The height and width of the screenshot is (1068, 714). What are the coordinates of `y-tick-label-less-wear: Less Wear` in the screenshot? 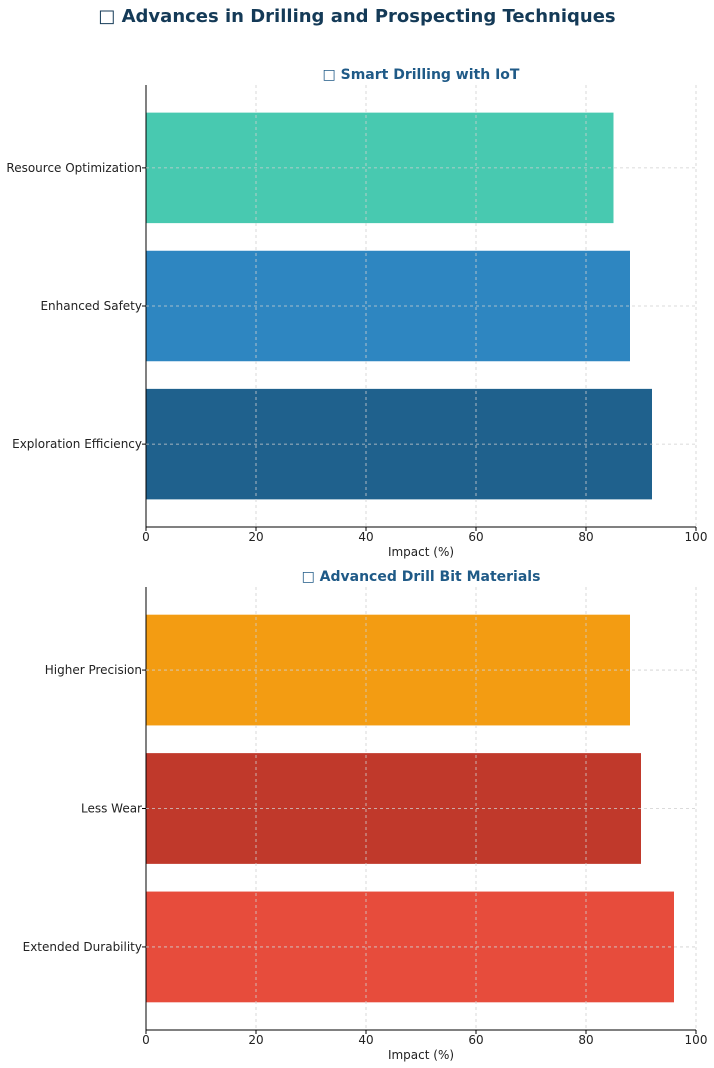 It's located at (111, 809).